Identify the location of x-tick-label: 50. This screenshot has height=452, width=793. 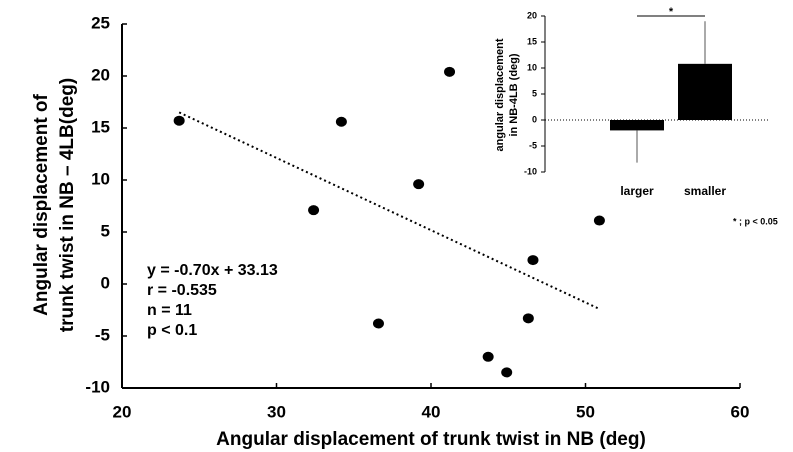
(585, 411).